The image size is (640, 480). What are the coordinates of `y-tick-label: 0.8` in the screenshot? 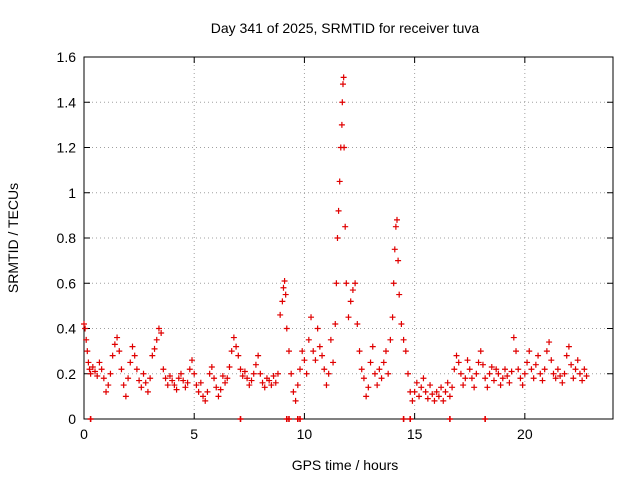 It's located at (67, 238).